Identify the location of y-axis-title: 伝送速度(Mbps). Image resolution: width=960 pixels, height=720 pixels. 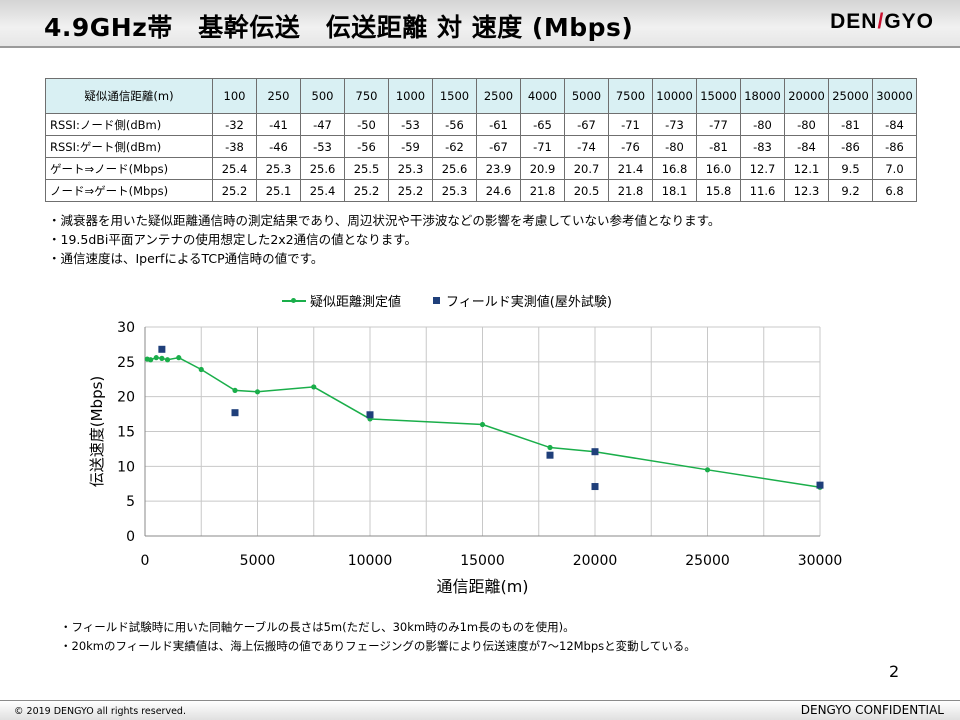
(97, 432).